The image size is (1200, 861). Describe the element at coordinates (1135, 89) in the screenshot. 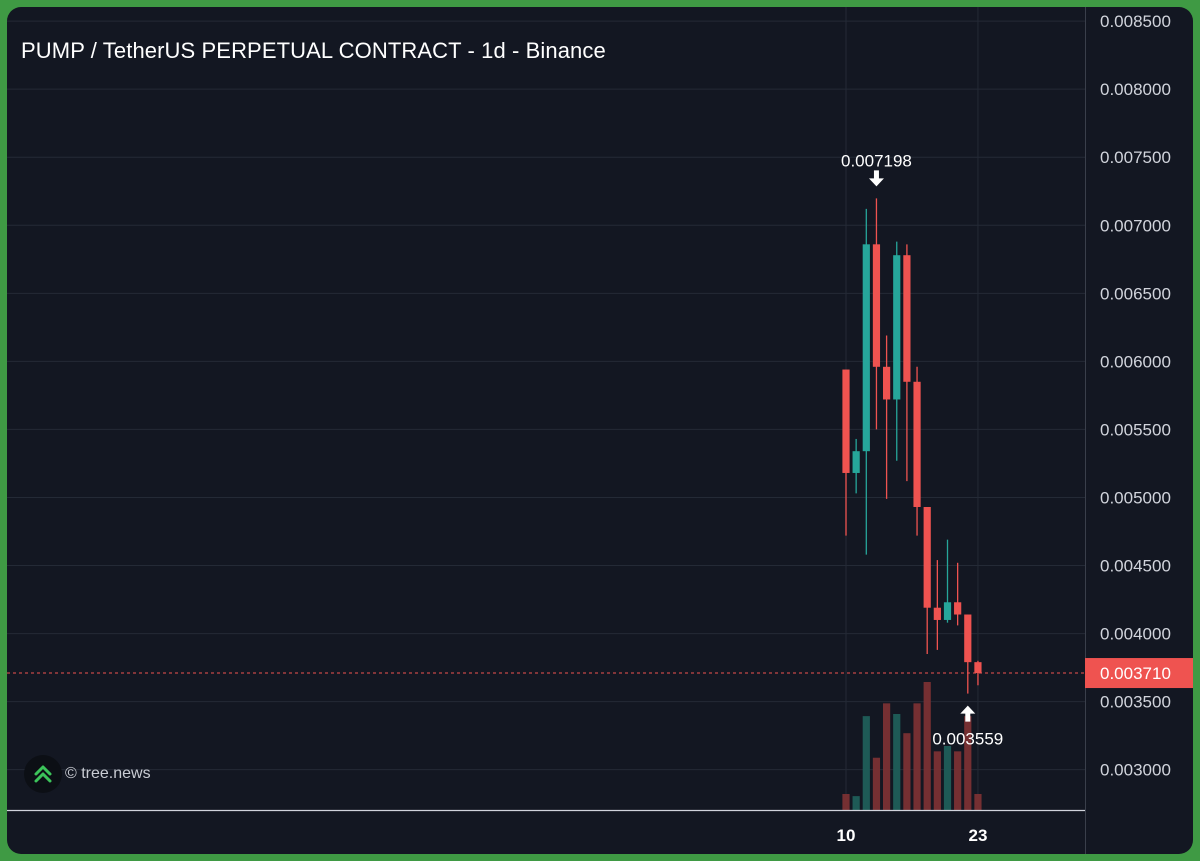

I see `y-tick-label: 0.008000` at that location.